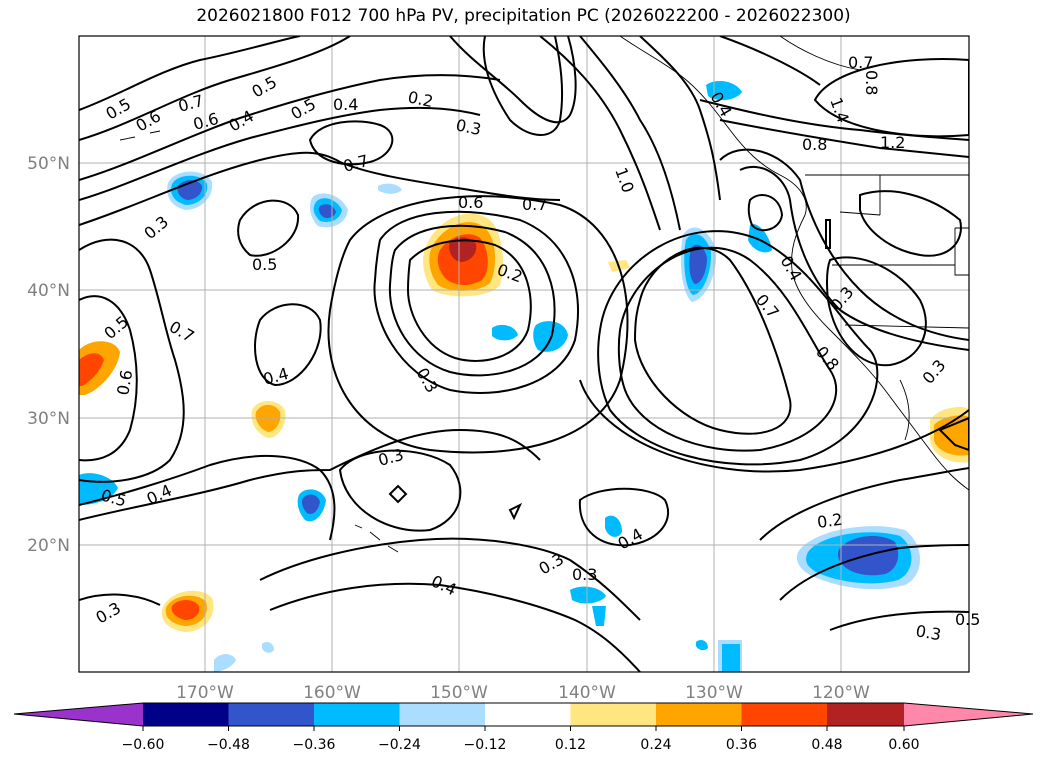  Describe the element at coordinates (741, 745) in the screenshot. I see `colorbar-tick-label: 0.36` at that location.